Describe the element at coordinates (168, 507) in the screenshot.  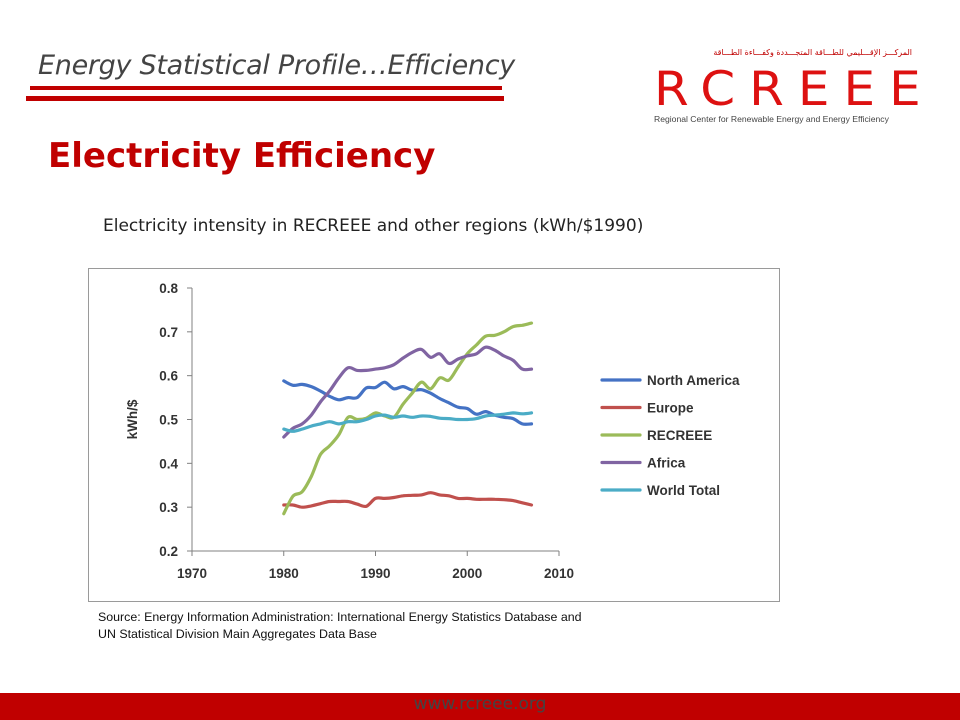
I see `y-tick-label: 0.3` at that location.